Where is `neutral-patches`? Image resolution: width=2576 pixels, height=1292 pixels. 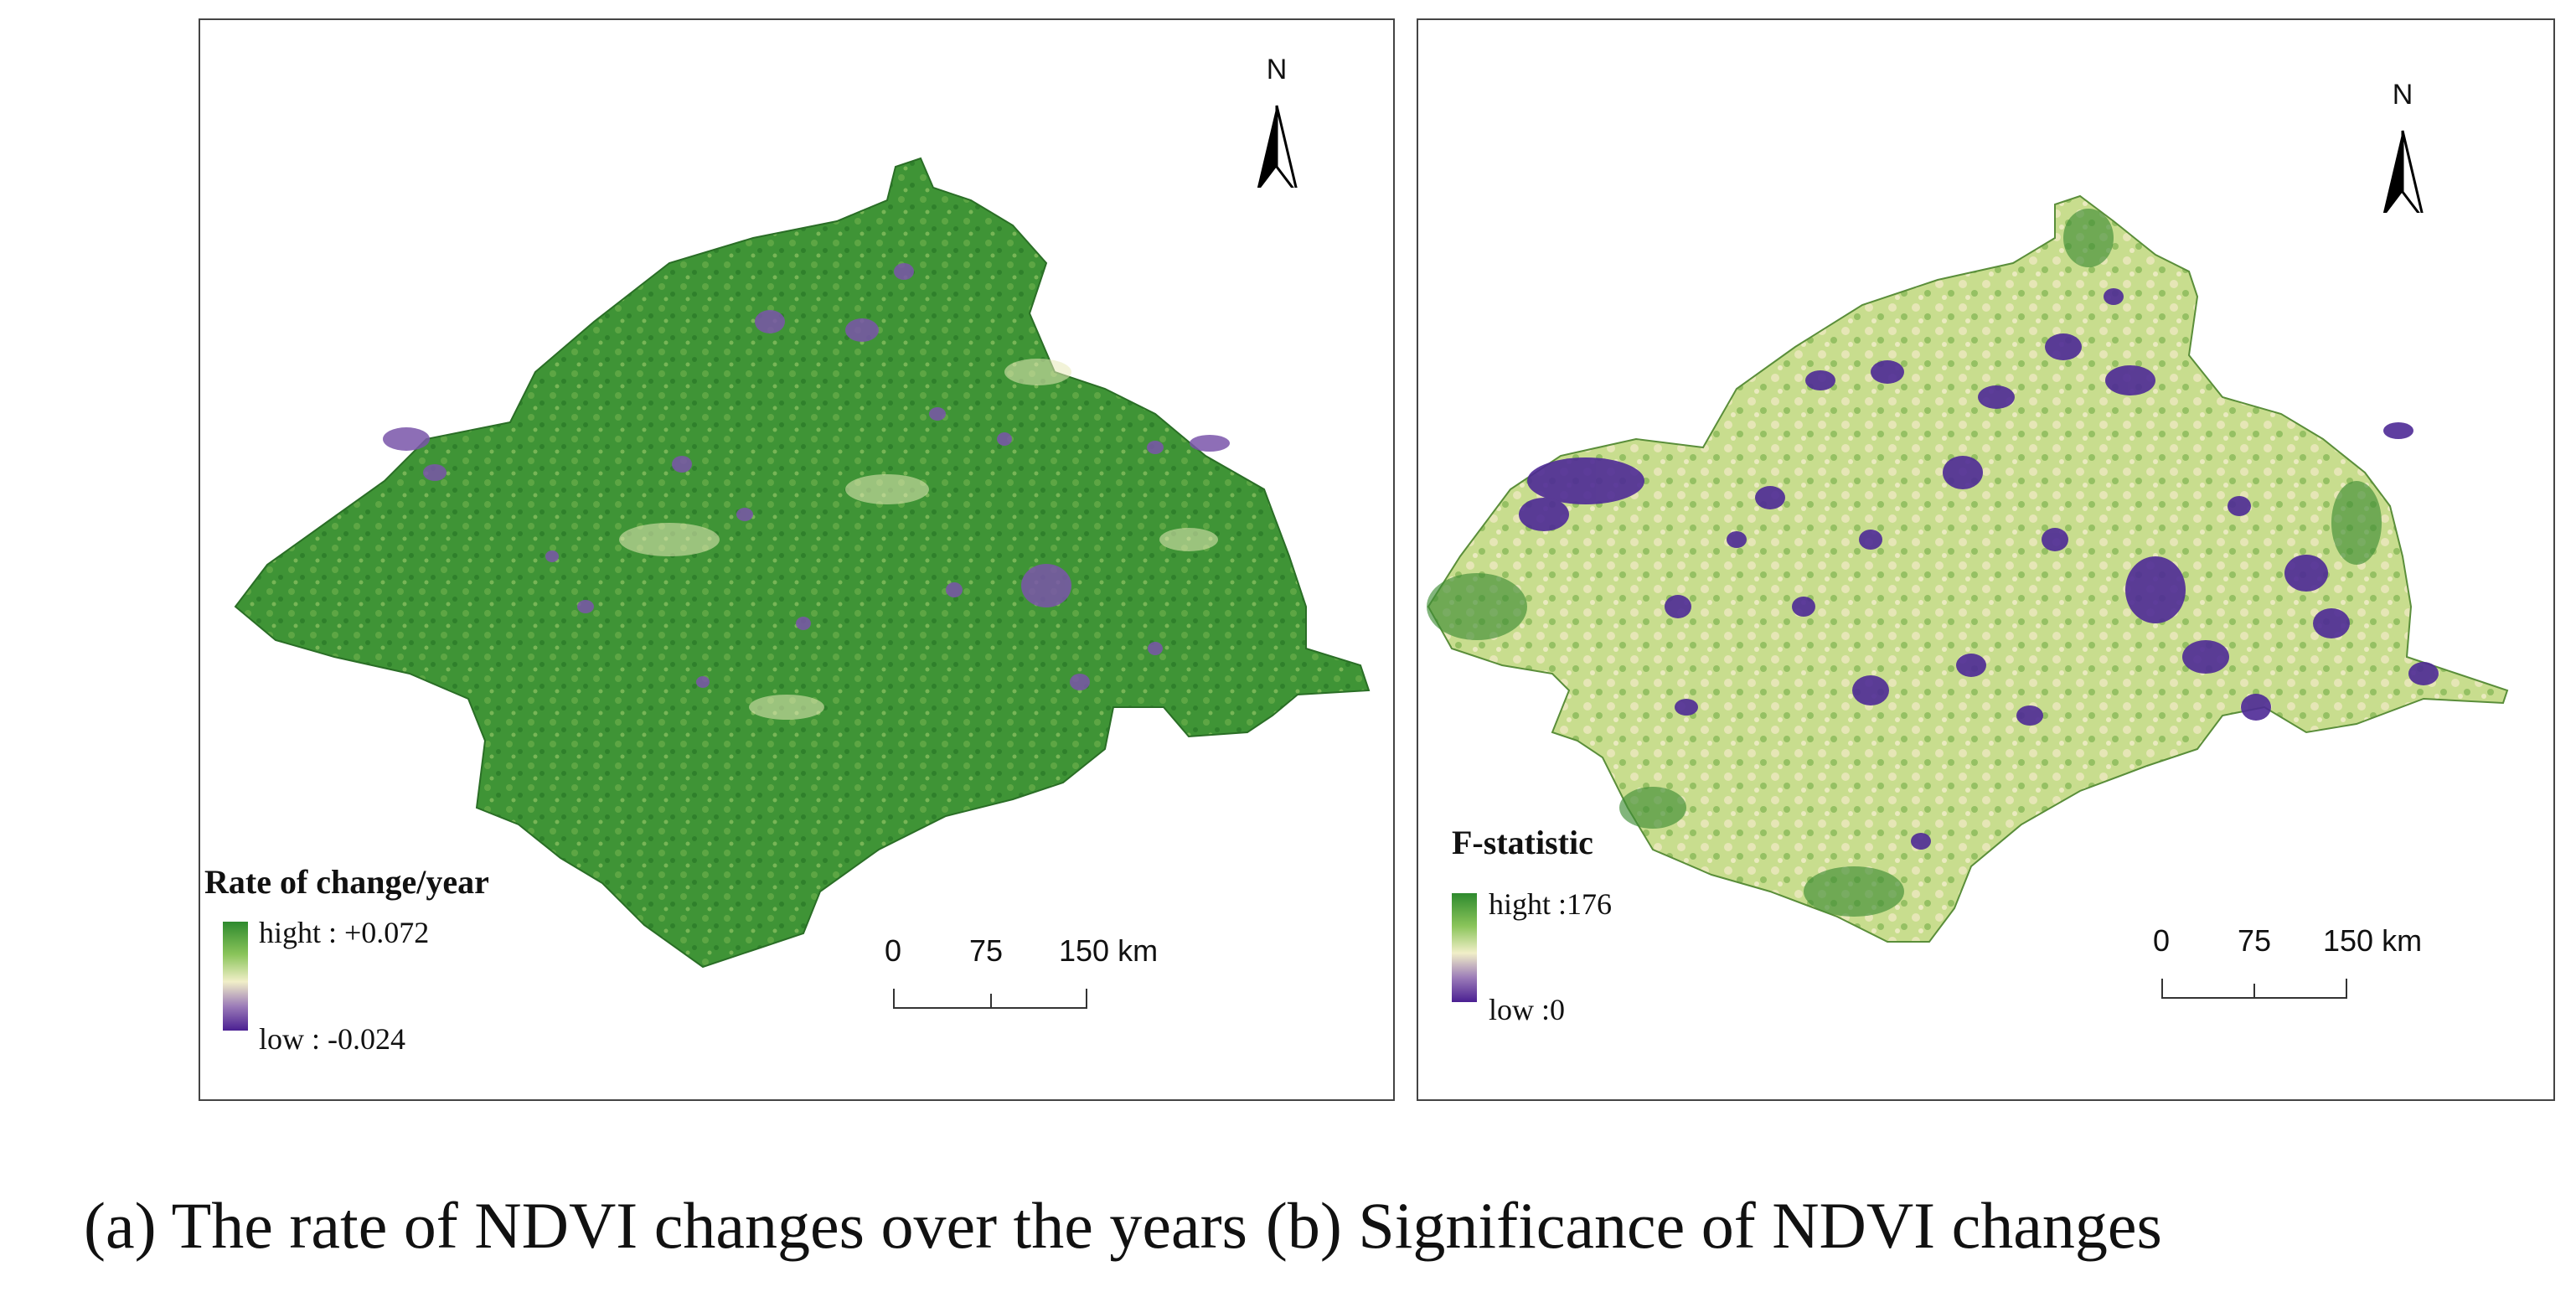
neutral-patches is located at coordinates (918, 539).